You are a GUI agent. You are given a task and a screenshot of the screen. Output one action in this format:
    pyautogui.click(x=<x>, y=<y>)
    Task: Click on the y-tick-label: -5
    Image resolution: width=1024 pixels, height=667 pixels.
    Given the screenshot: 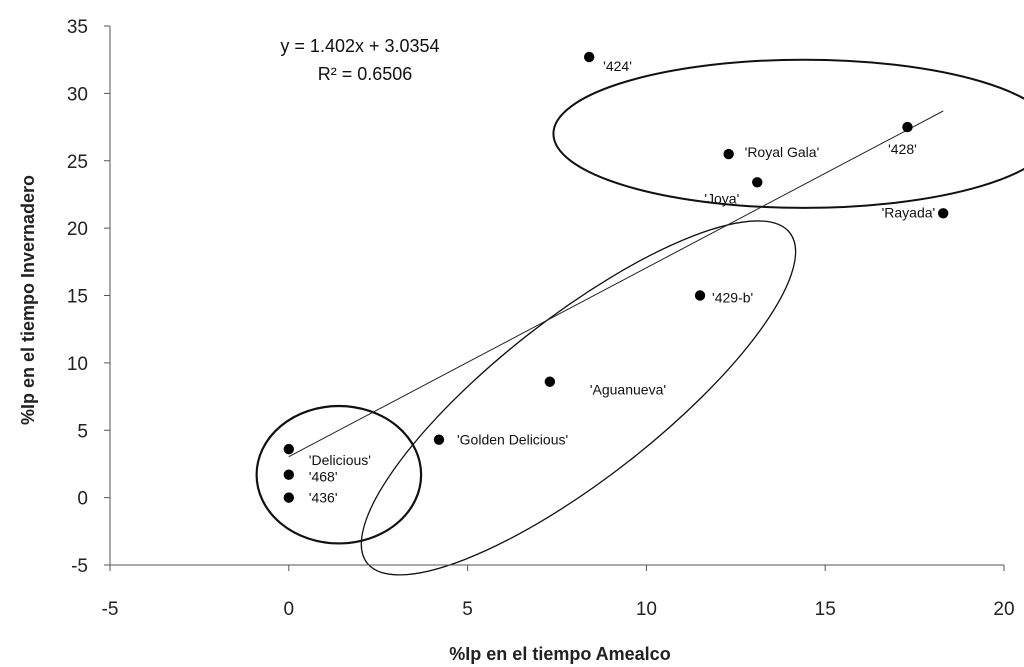 What is the action you would take?
    pyautogui.click(x=79, y=566)
    